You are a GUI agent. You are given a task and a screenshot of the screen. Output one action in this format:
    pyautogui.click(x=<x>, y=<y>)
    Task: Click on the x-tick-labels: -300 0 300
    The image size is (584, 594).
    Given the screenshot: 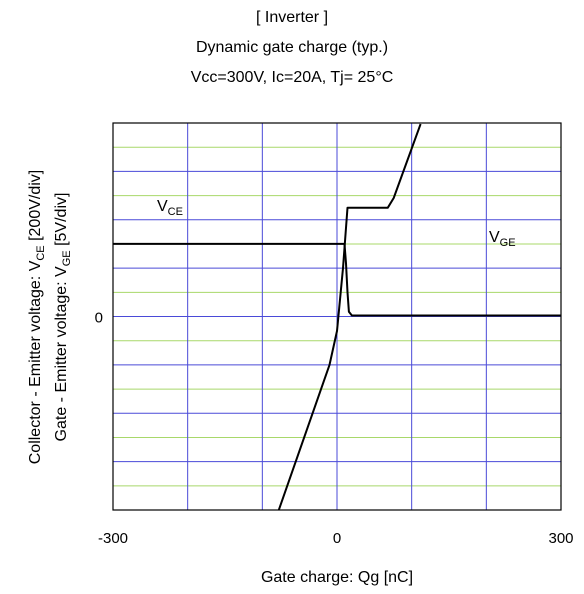 What is the action you would take?
    pyautogui.click(x=336, y=538)
    